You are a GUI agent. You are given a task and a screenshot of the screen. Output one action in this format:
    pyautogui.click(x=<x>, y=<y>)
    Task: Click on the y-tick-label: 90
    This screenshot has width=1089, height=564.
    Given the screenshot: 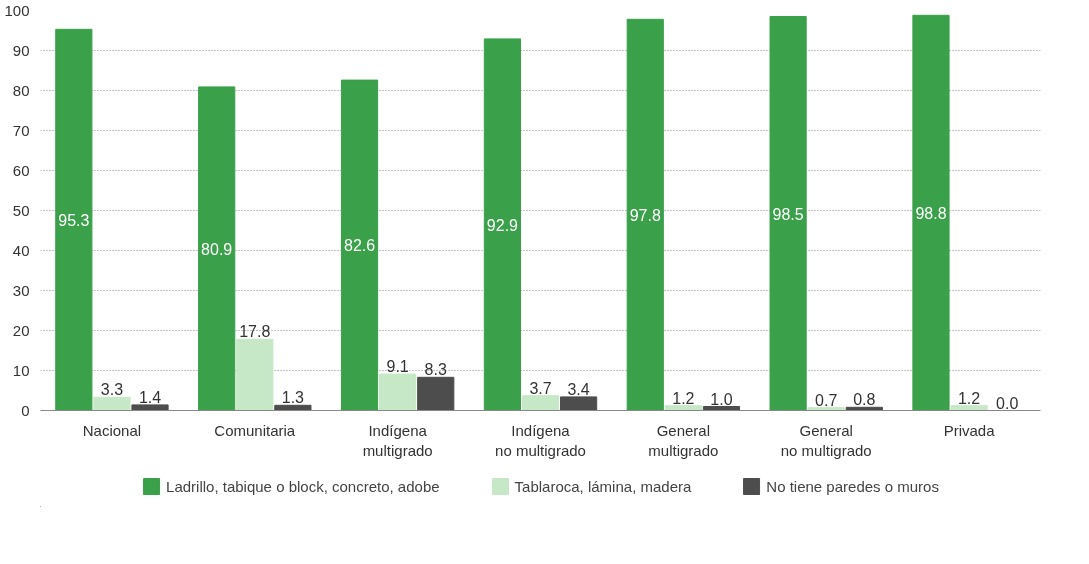 What is the action you would take?
    pyautogui.click(x=21, y=50)
    